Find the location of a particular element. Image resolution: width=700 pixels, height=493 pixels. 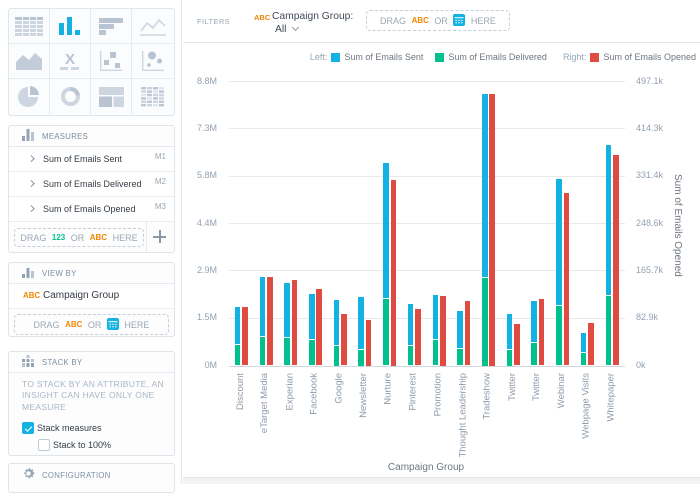

svg-text: X is located at coordinates (70, 60).